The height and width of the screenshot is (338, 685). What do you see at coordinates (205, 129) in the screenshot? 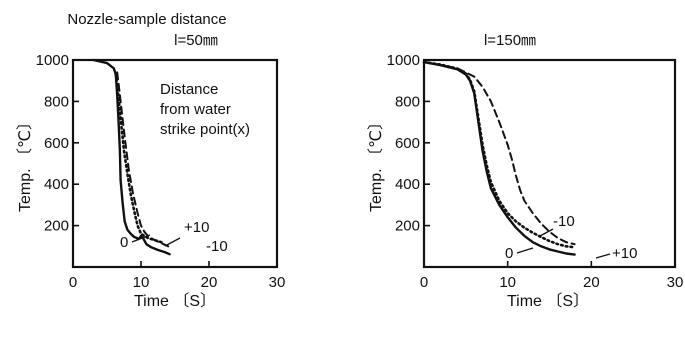
I see `annotation-line-3: strike point(x)` at bounding box center [205, 129].